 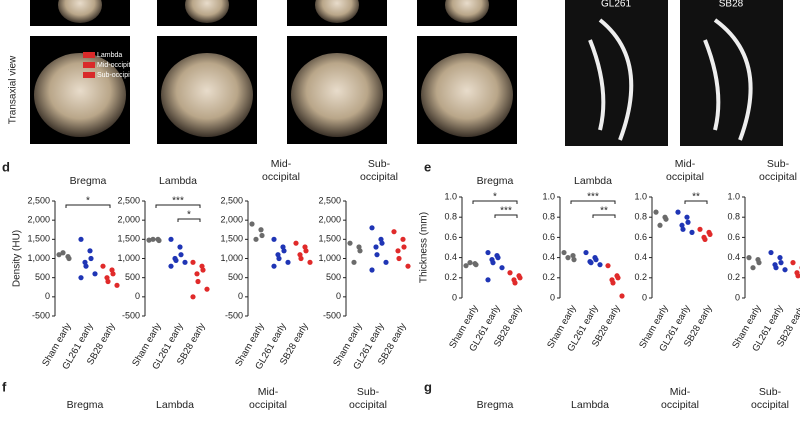 I want to click on legend-label: Sub-occipital, so click(x=117, y=75).